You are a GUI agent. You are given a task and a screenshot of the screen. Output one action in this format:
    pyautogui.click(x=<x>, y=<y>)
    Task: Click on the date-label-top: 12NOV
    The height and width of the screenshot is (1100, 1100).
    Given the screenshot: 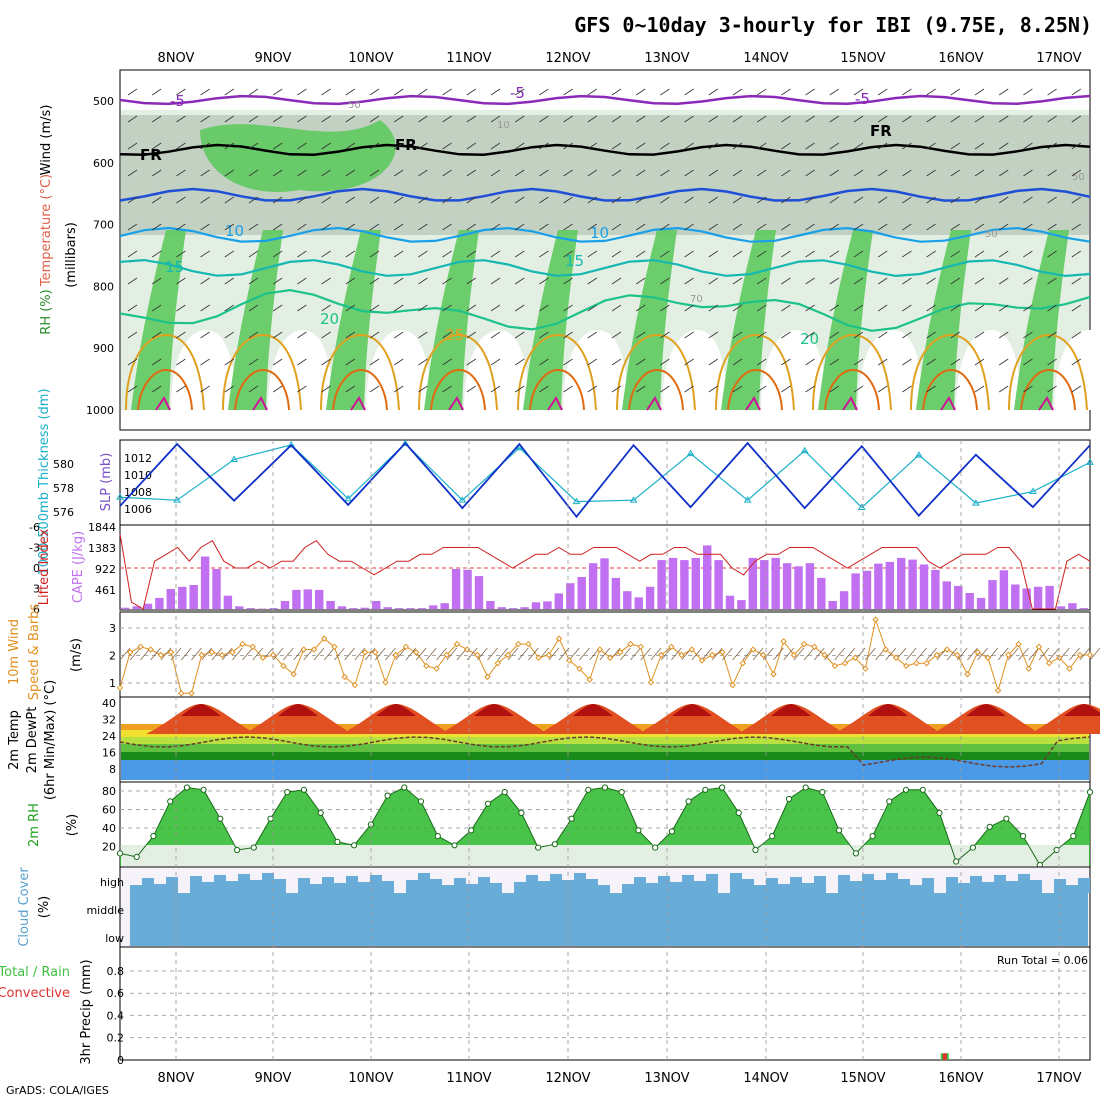 What is the action you would take?
    pyautogui.click(x=567, y=58)
    